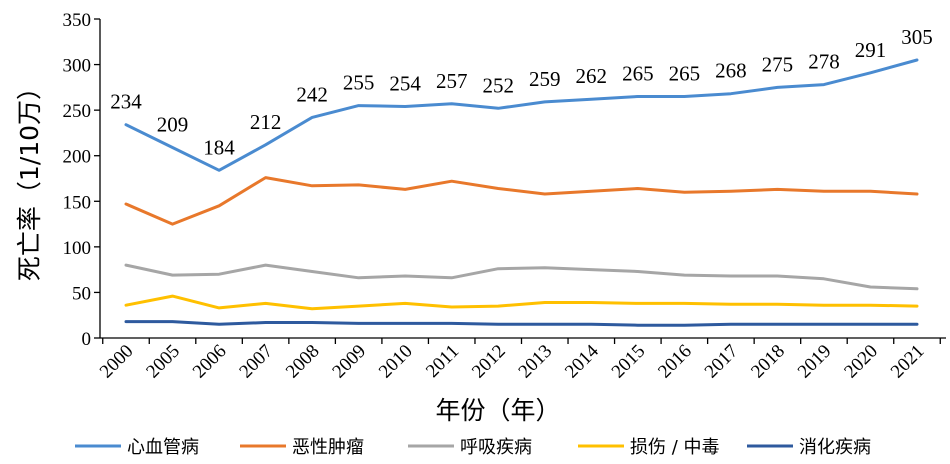 The image size is (950, 464). I want to click on data-label: 275, so click(778, 64).